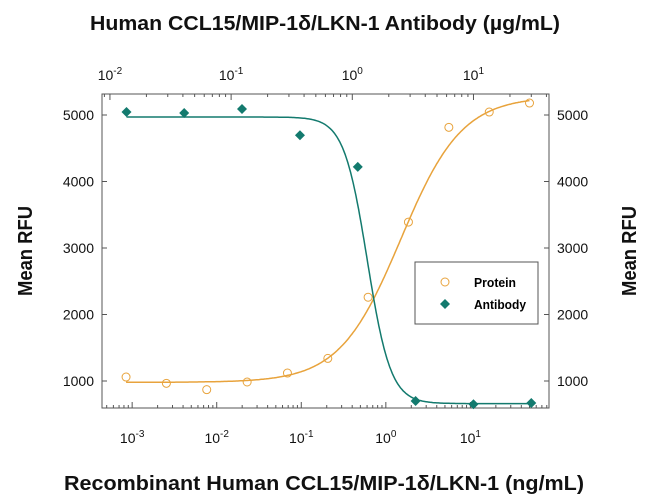  Describe the element at coordinates (386, 437) in the screenshot. I see `x-bottom-tick-label: 100` at that location.